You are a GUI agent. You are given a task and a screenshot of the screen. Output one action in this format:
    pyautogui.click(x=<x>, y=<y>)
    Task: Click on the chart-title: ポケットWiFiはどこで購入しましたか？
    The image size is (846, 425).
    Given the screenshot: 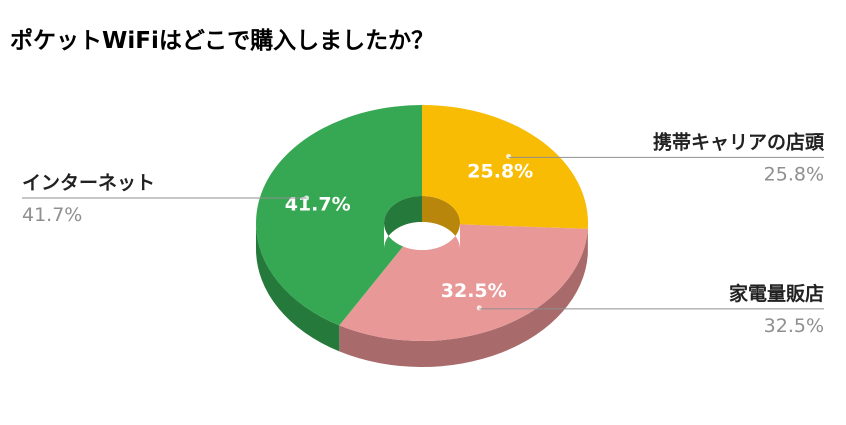 What is the action you would take?
    pyautogui.click(x=222, y=40)
    